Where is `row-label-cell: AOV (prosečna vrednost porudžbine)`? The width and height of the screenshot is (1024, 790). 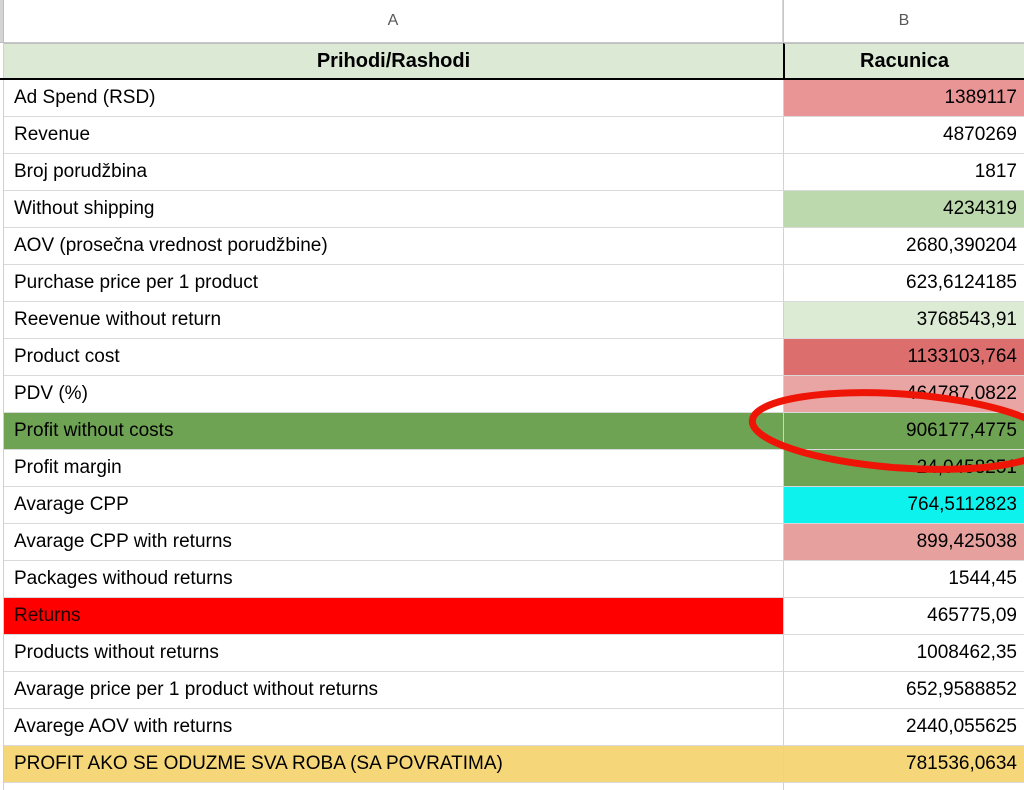
row-label-cell: AOV (prosečna vrednost porudžbine) is located at coordinates (393, 246).